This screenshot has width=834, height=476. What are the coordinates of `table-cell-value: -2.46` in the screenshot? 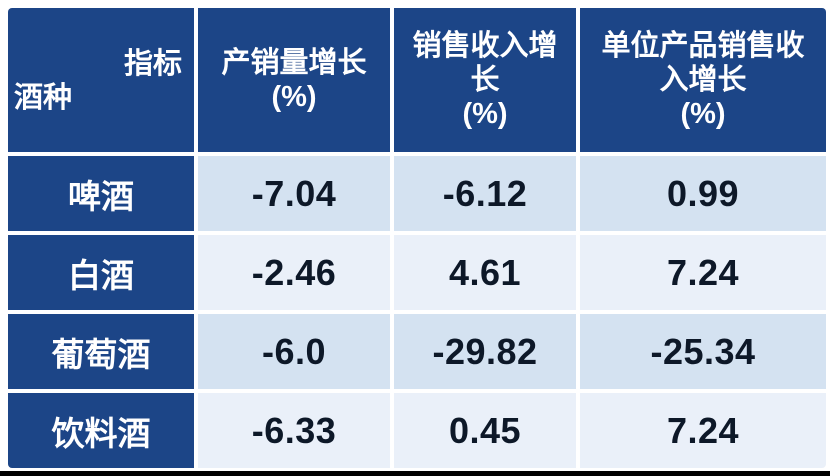 It's located at (294, 272).